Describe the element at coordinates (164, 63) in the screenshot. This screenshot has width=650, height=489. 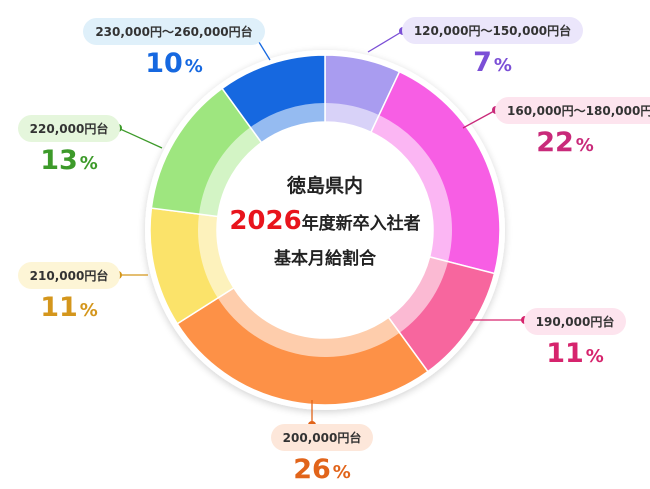
I see `value-number: 10` at that location.